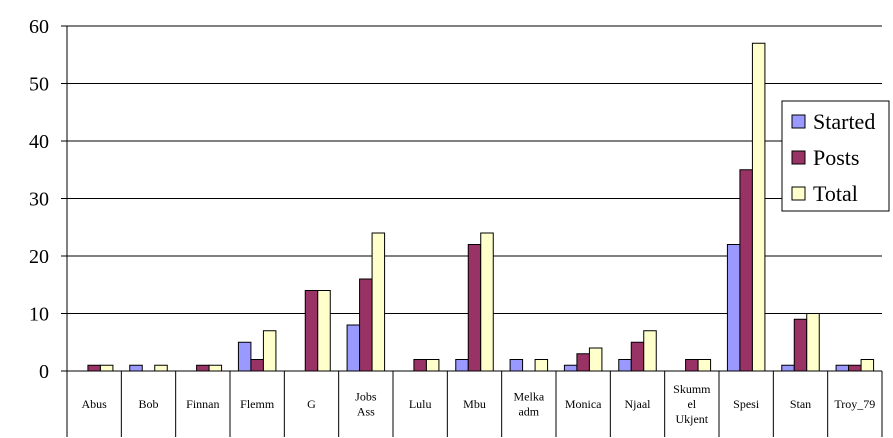 This screenshot has width=893, height=438. What do you see at coordinates (844, 121) in the screenshot?
I see `legend-label-started: Started` at bounding box center [844, 121].